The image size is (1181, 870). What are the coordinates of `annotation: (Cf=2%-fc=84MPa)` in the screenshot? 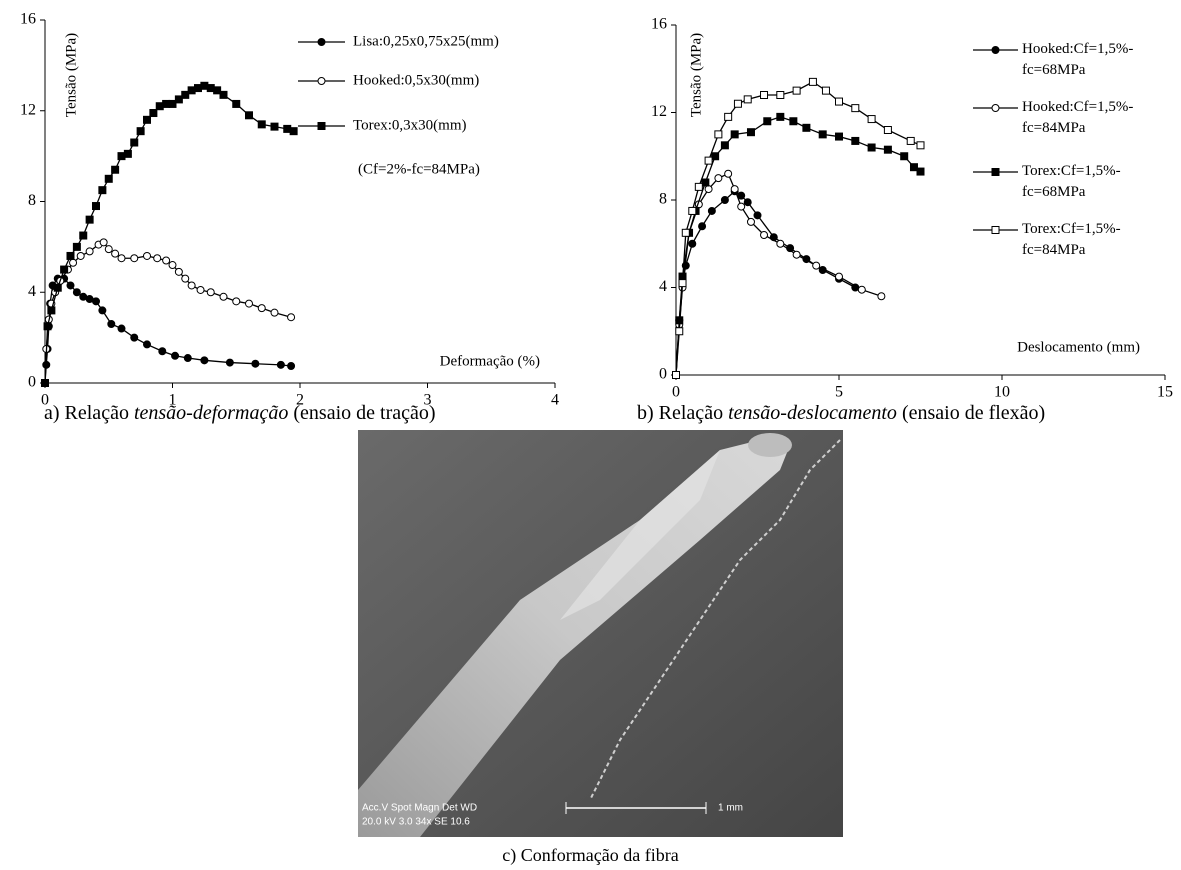 It's located at (419, 169).